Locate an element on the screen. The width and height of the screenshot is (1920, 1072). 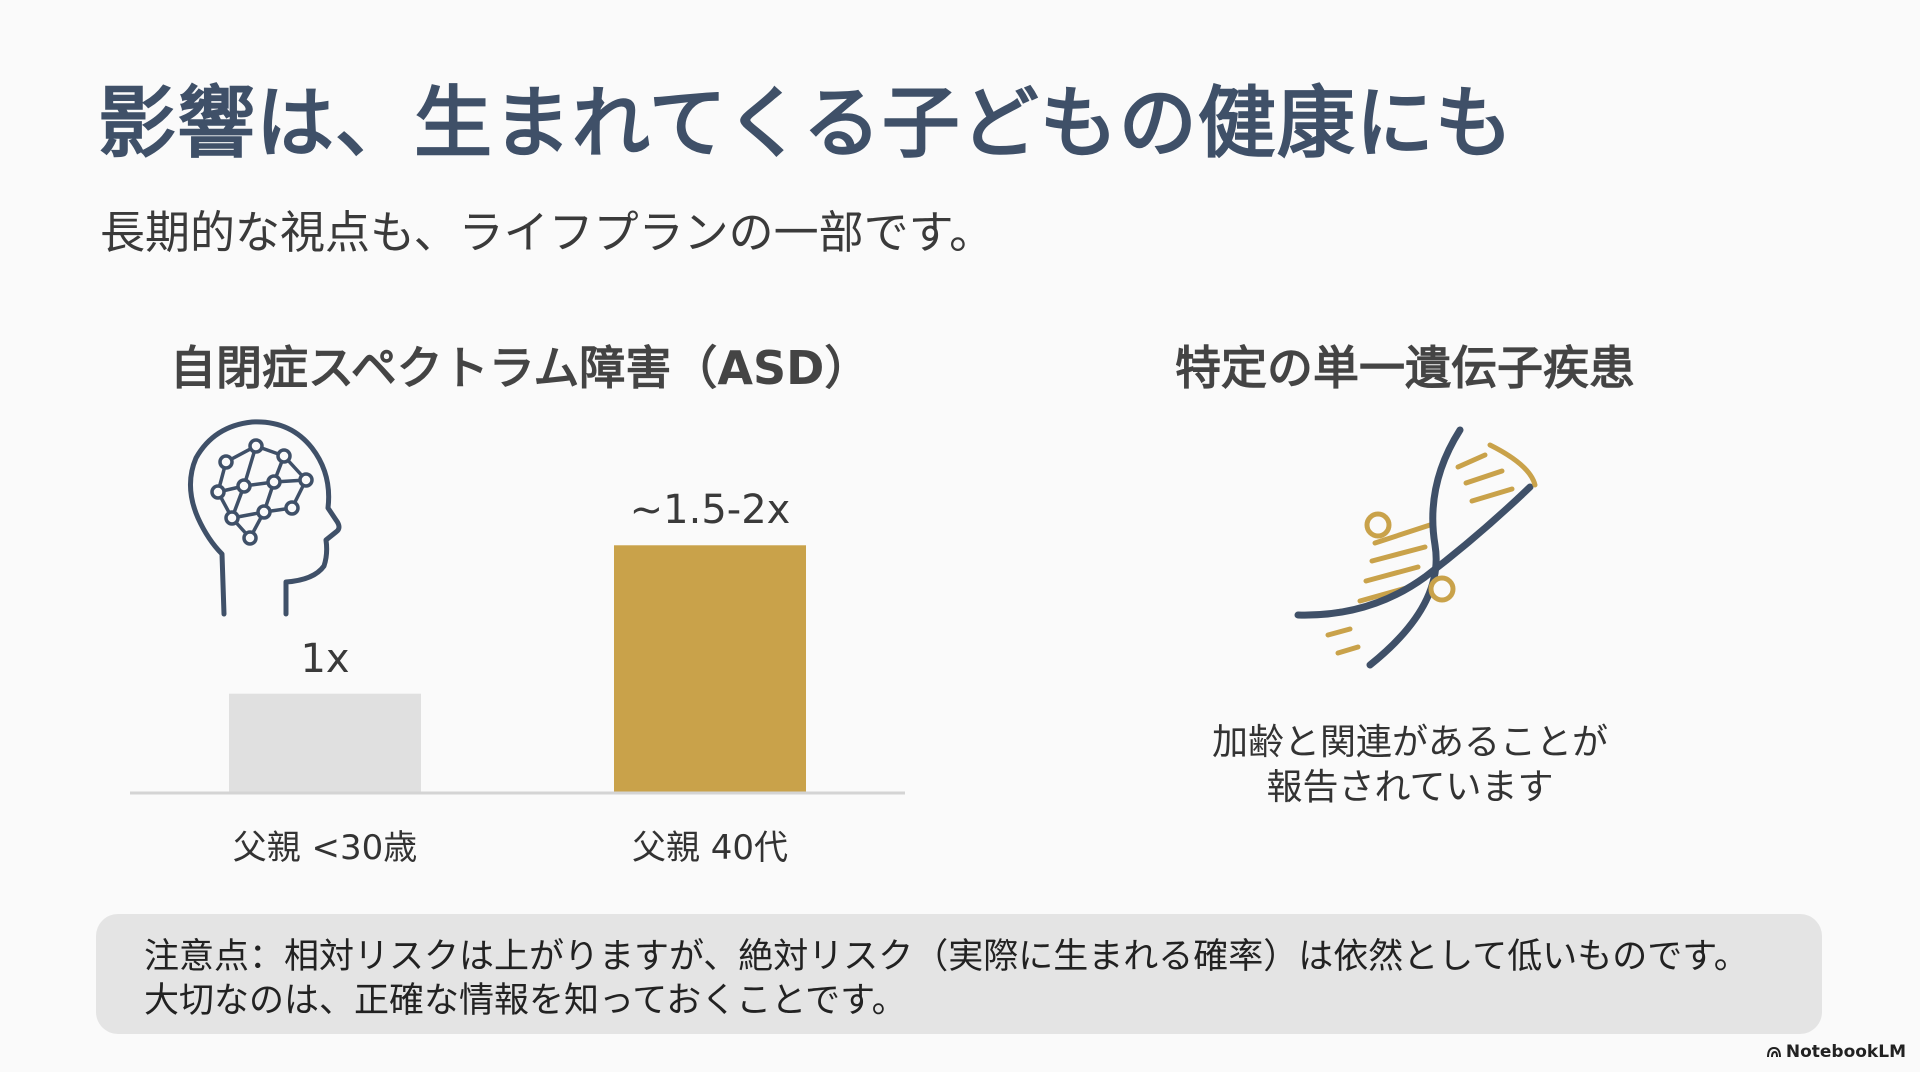
bar-category-label: 父親 <30歳 is located at coordinates (325, 848).